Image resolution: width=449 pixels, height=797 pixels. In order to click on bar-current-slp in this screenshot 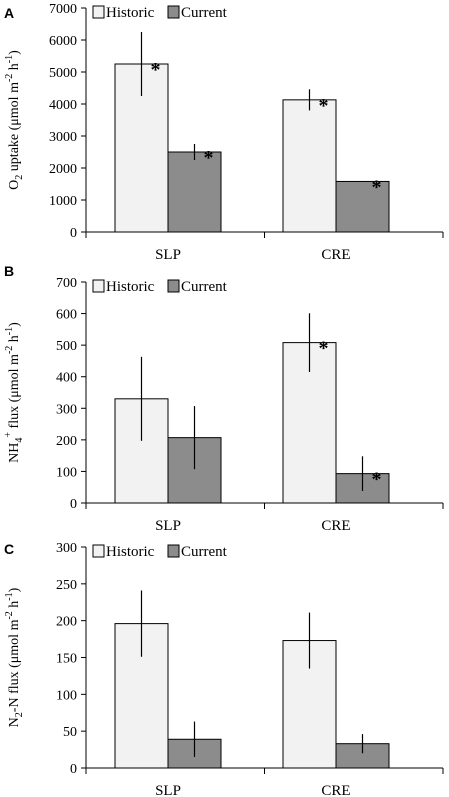, I will do `click(194, 192)`.